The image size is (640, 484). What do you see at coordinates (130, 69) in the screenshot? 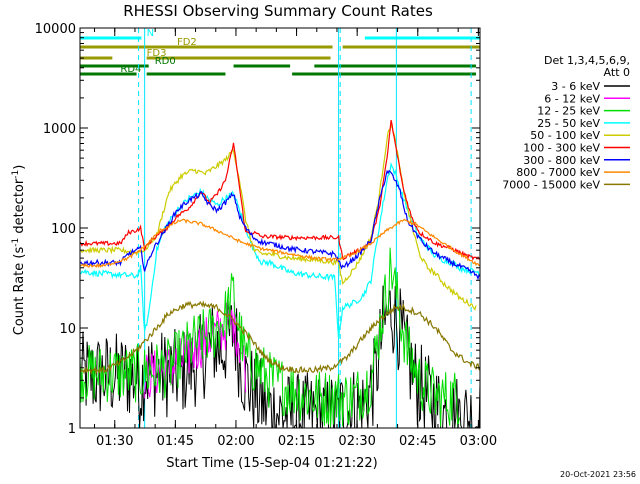
I see `flag-label-rd4: RD4` at bounding box center [130, 69].